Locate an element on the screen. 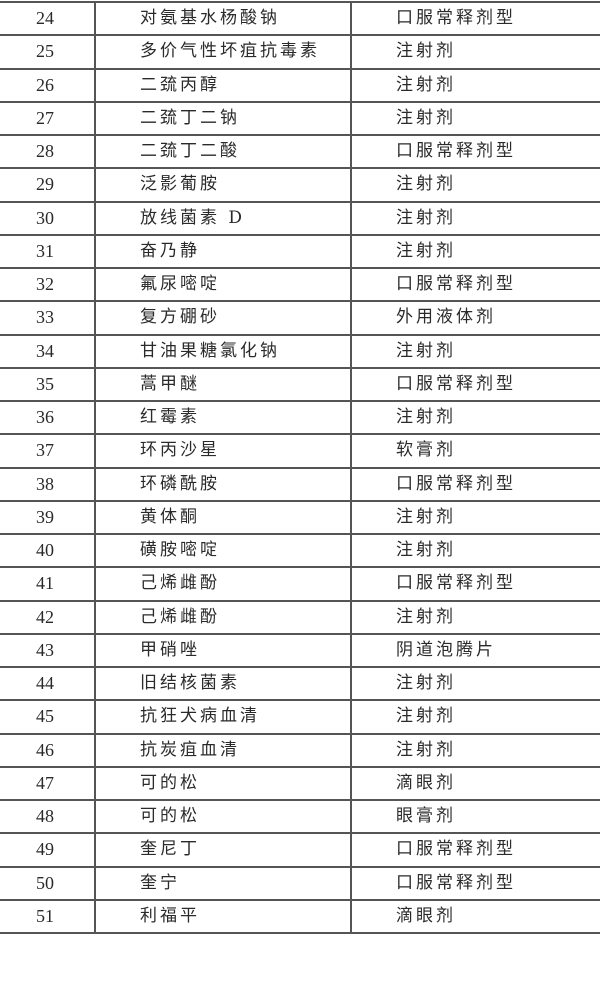  row-number-cell: 51 is located at coordinates (48, 916).